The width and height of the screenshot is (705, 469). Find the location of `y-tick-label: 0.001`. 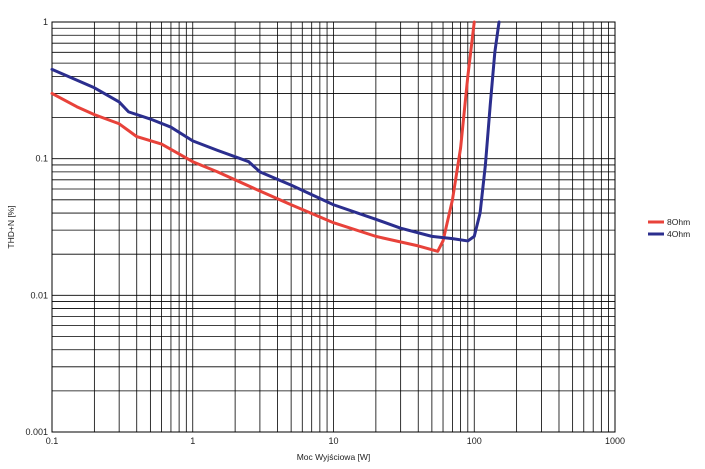

y-tick-label: 0.001 is located at coordinates (36, 432).